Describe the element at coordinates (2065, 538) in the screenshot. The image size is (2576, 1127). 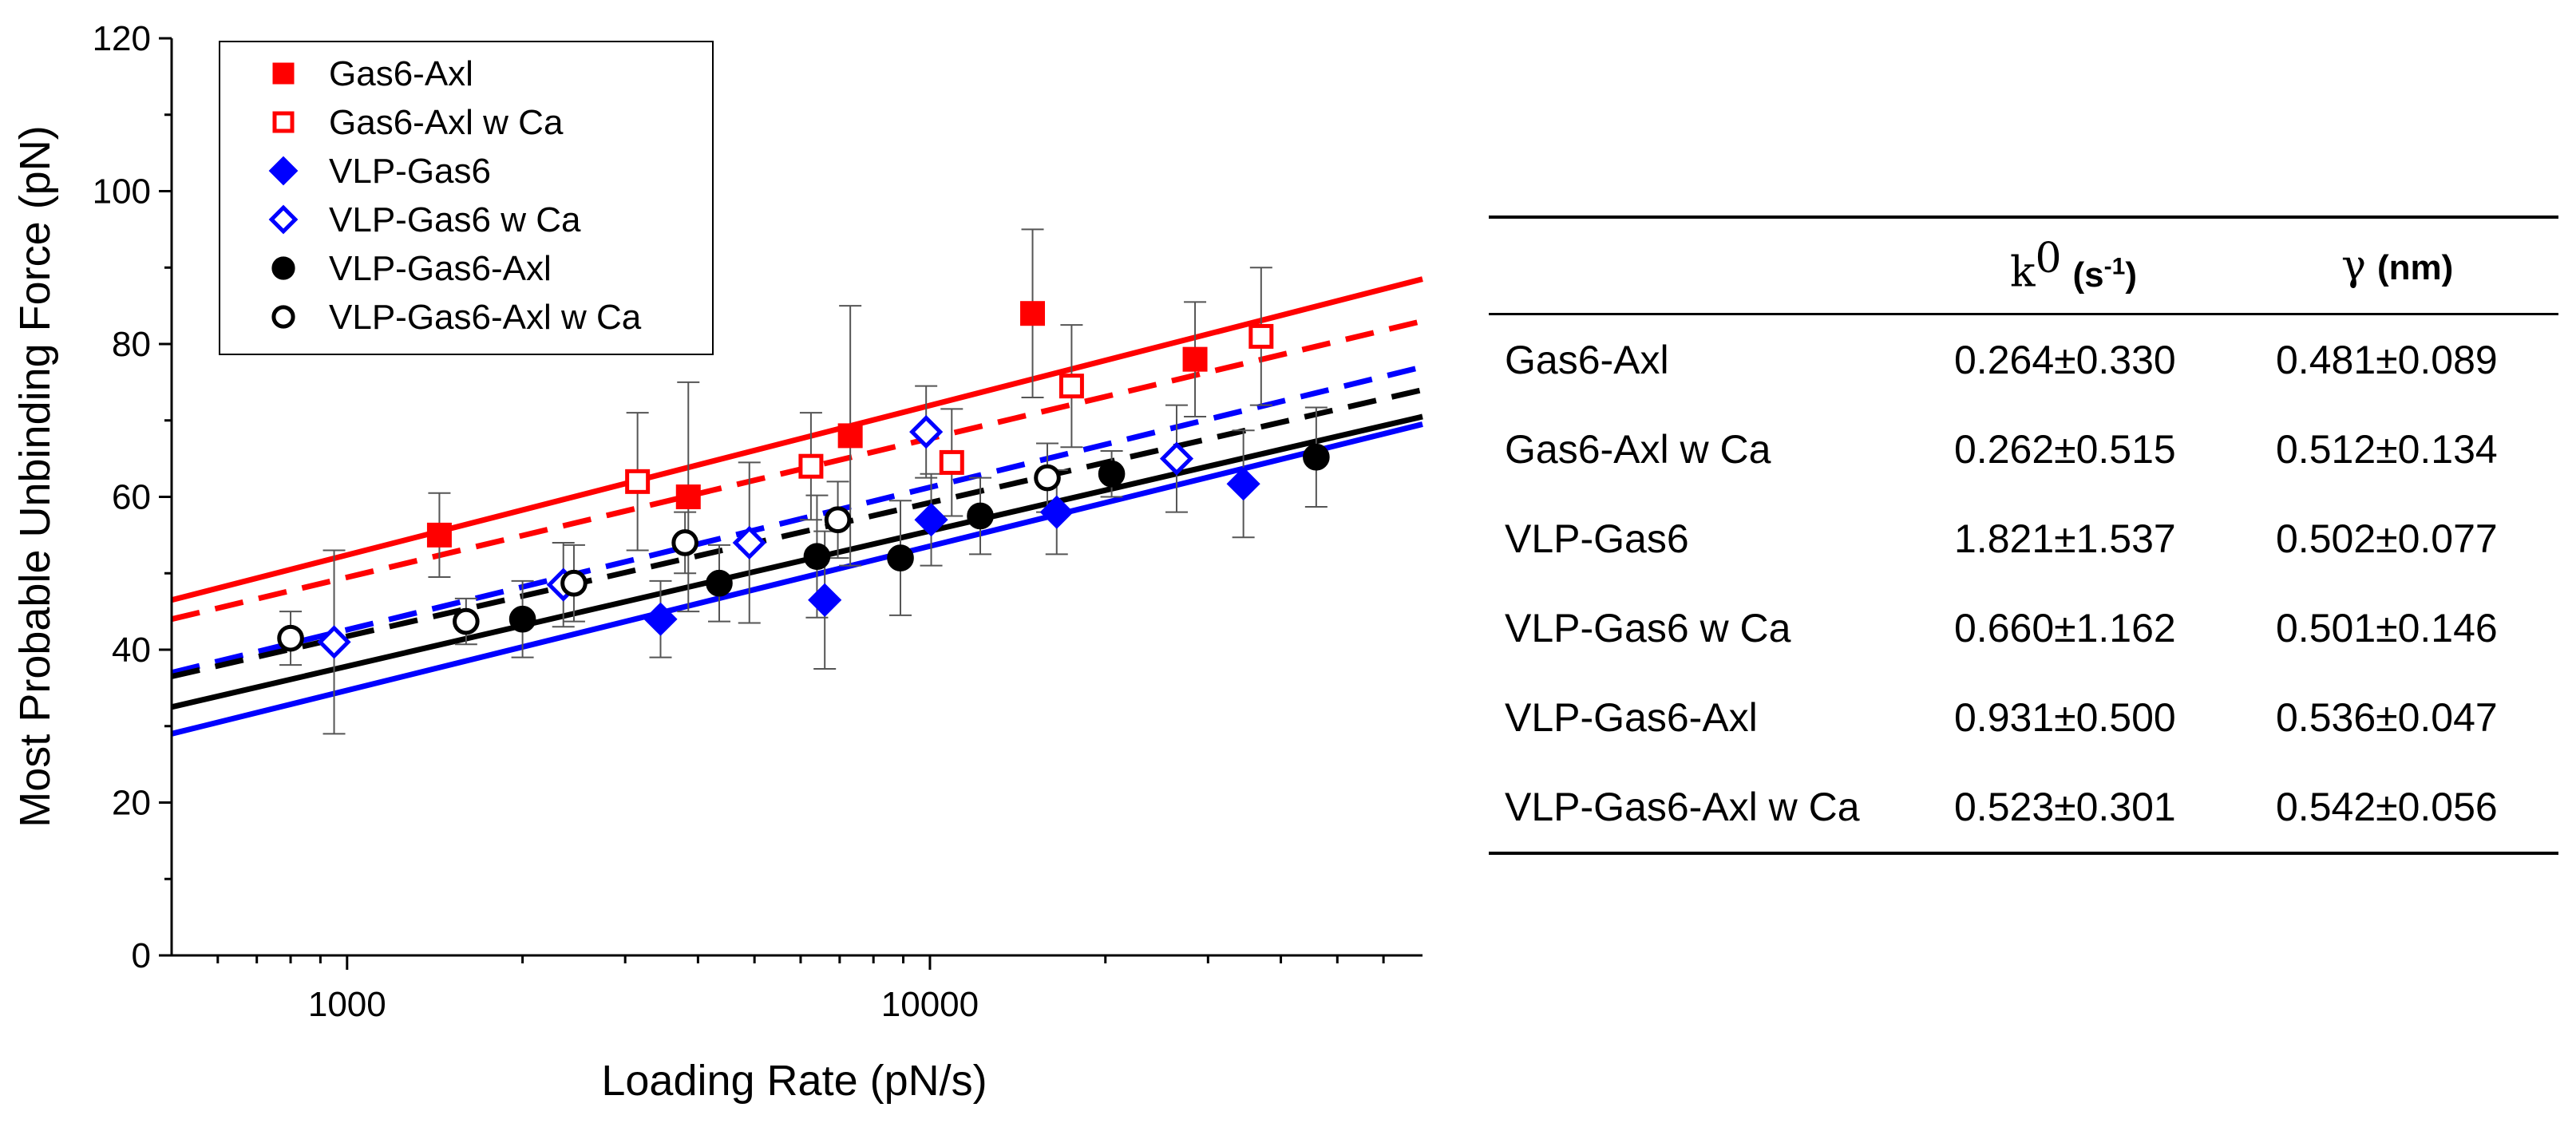
I see `row-k0: 1.821±1.537` at that location.